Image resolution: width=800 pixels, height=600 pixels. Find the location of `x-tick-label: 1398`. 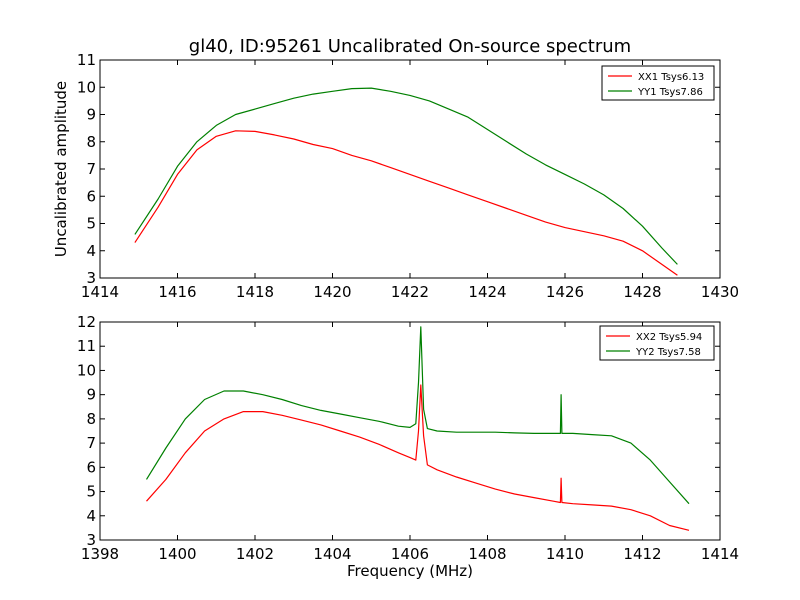

x-tick-label: 1398 is located at coordinates (100, 554).